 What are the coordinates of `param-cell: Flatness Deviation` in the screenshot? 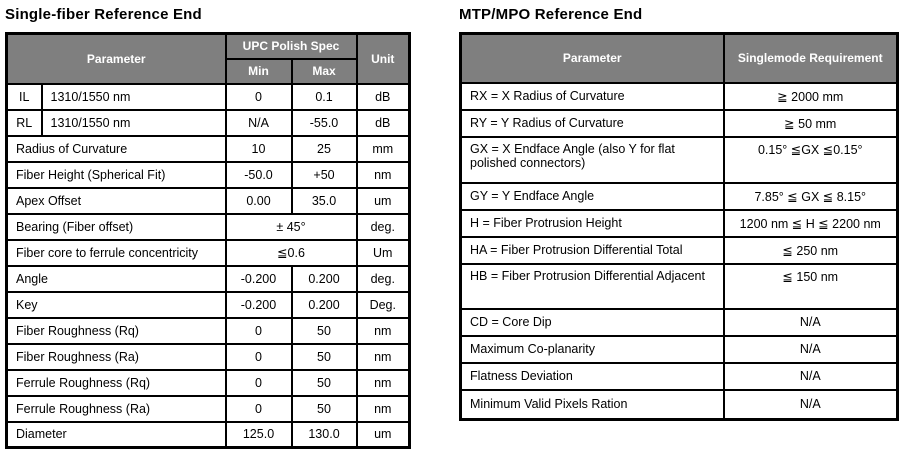 It's located at (592, 376).